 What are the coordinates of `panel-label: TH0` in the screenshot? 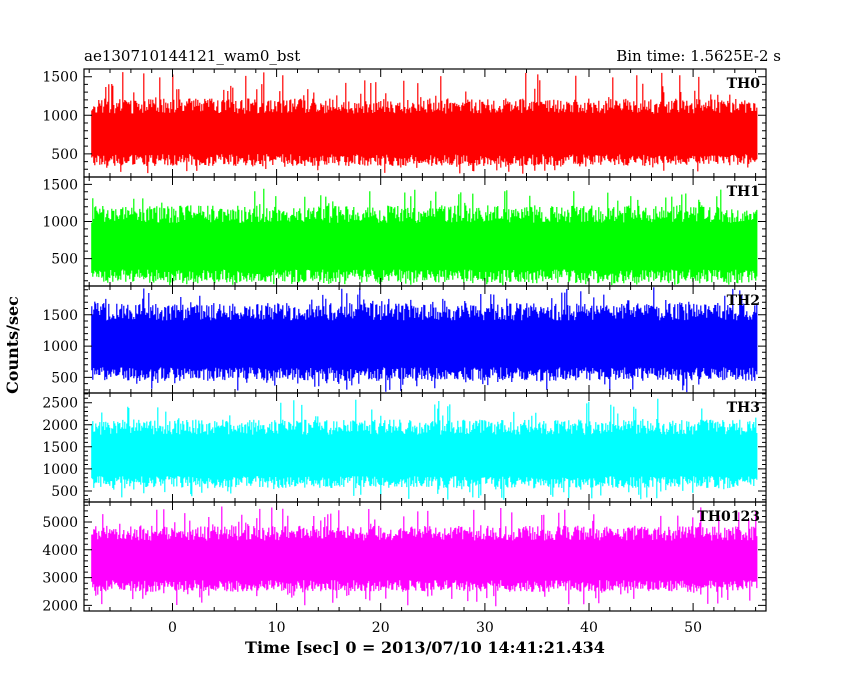 It's located at (744, 84).